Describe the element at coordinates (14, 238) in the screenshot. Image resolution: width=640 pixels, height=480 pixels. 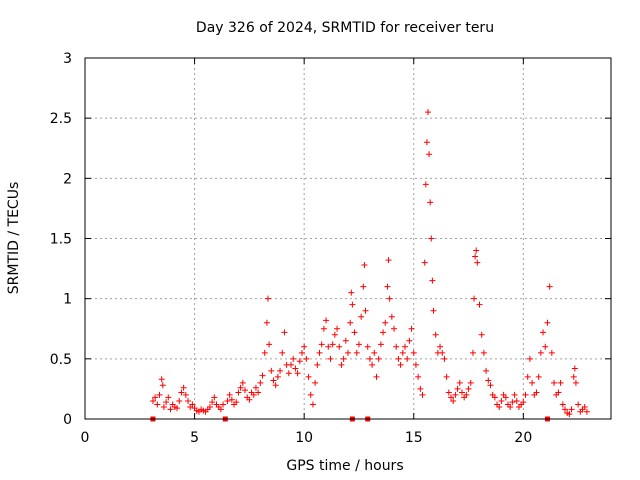
I see `y-axis-title: SRMTID / TECUs` at that location.